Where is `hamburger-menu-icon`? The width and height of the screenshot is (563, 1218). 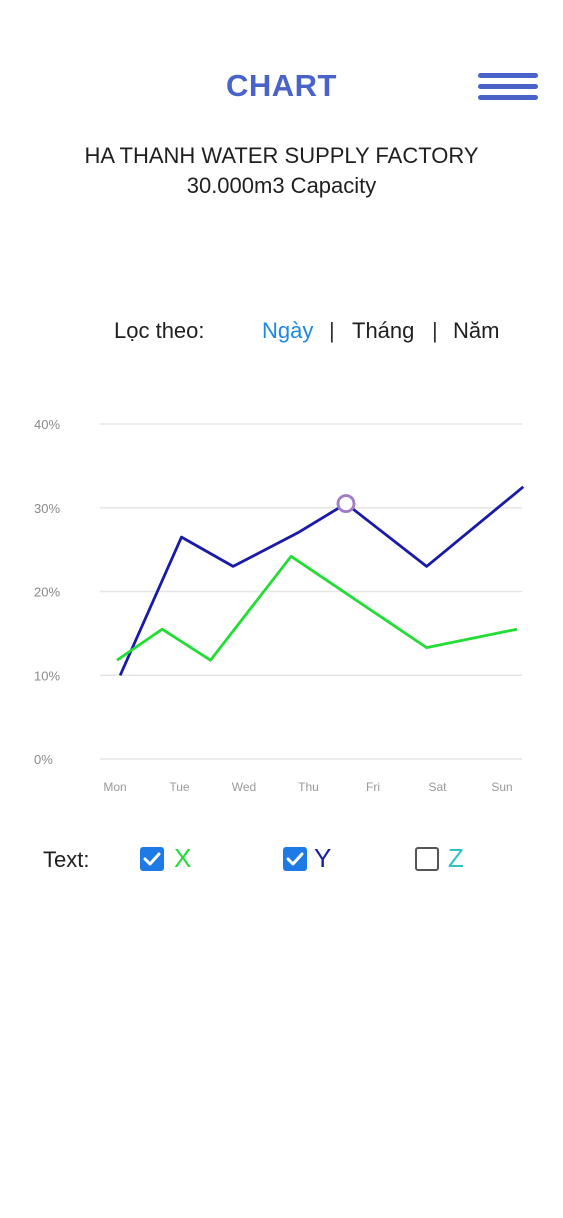 hamburger-menu-icon is located at coordinates (509, 88).